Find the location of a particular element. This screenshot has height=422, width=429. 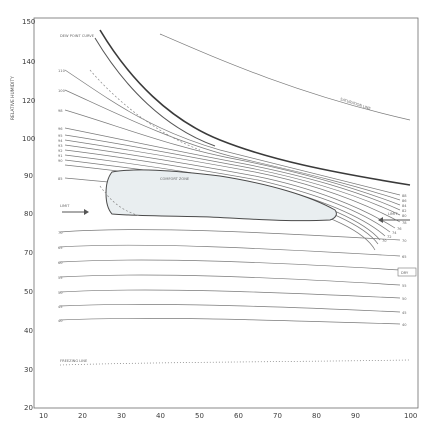

left-value: 95 is located at coordinates (60, 136).